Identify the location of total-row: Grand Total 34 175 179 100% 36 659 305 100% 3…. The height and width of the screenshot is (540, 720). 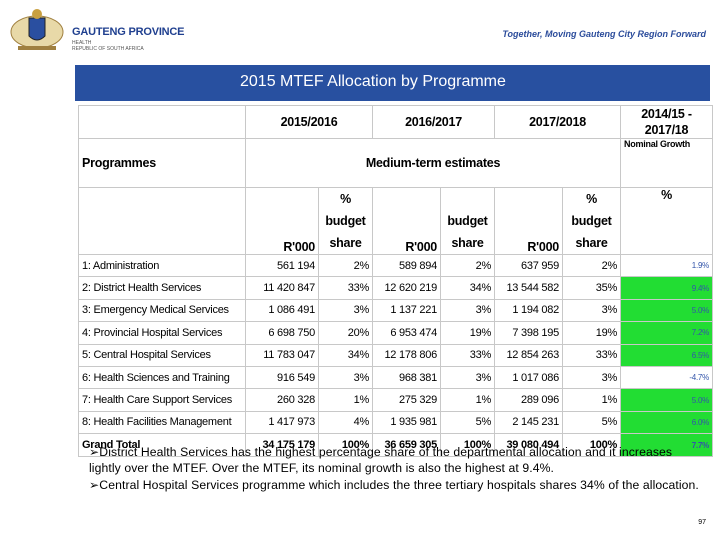
(395, 445).